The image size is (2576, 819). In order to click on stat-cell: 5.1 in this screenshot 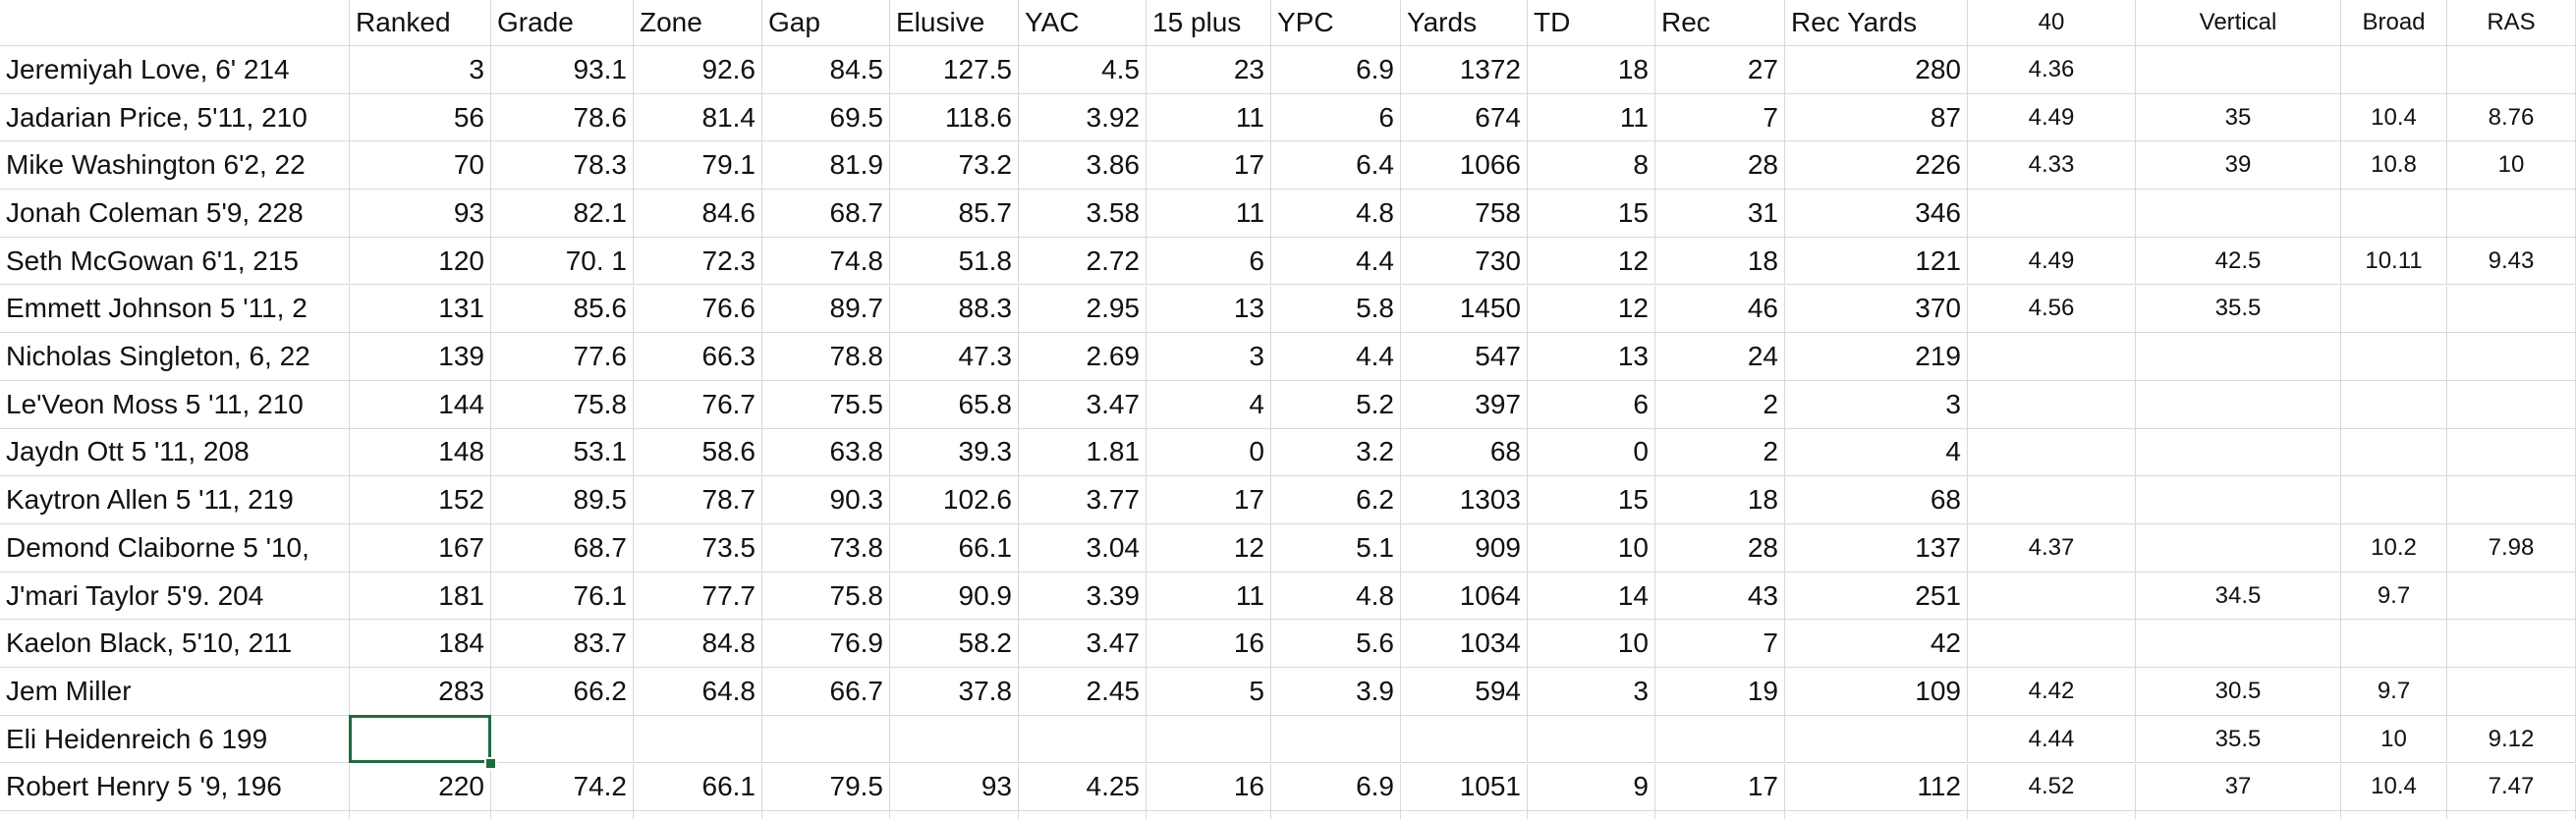, I will do `click(1336, 548)`.